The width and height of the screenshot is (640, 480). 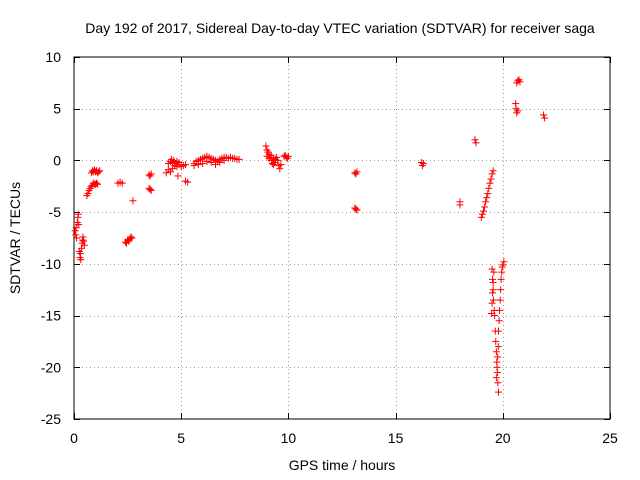 What do you see at coordinates (503, 438) in the screenshot?
I see `x-tick-label: 20` at bounding box center [503, 438].